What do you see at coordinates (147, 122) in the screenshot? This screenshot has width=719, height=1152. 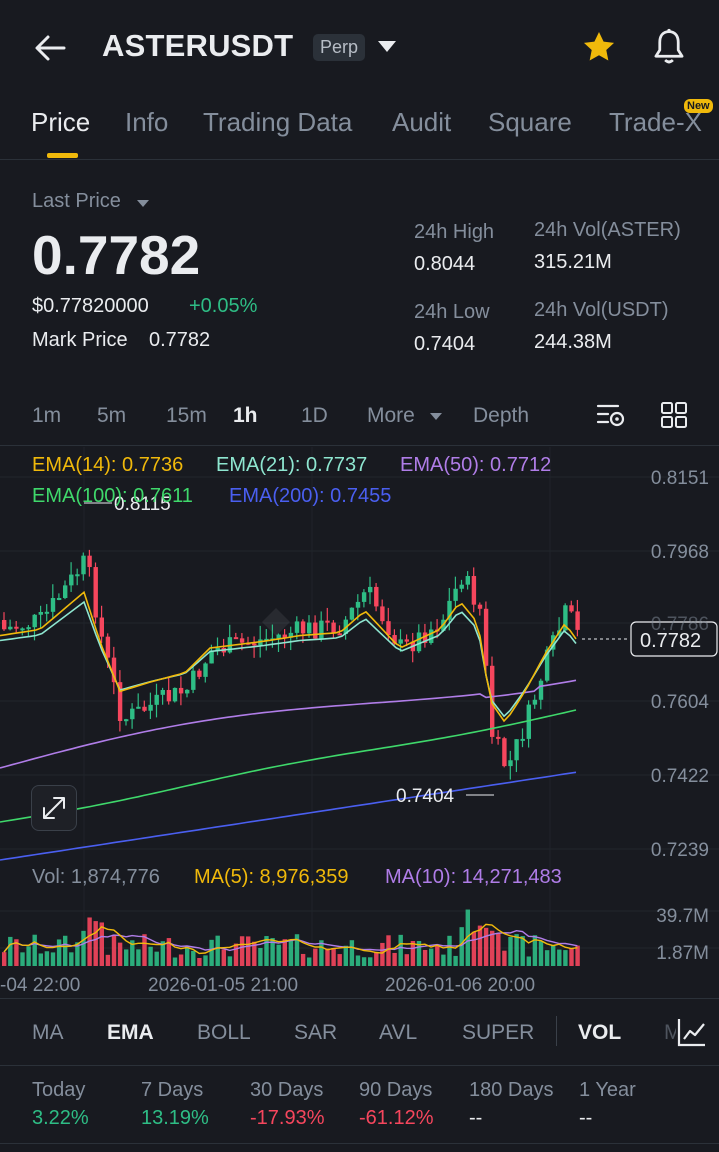 I see `tab-info: Info` at bounding box center [147, 122].